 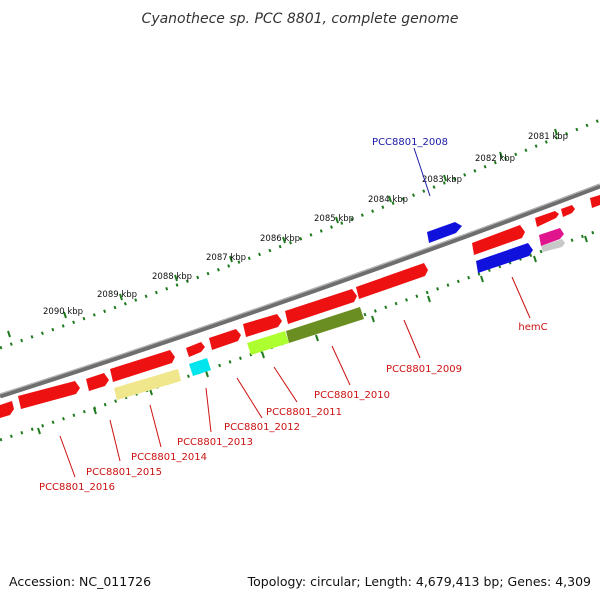 What do you see at coordinates (444, 232) in the screenshot?
I see `gene-arrow-pcc8801-2008` at bounding box center [444, 232].